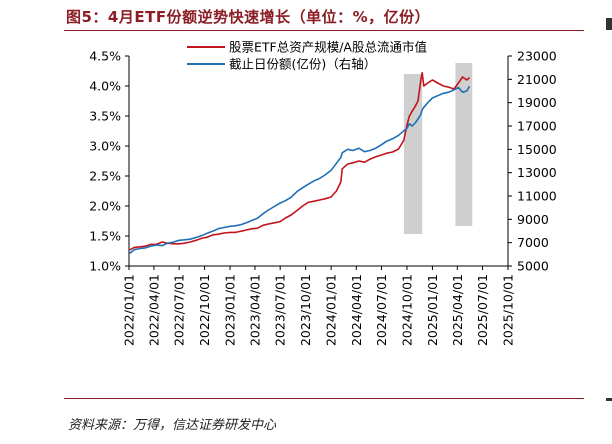 The height and width of the screenshot is (444, 612). Describe the element at coordinates (324, 30) in the screenshot. I see `title-rule` at that location.